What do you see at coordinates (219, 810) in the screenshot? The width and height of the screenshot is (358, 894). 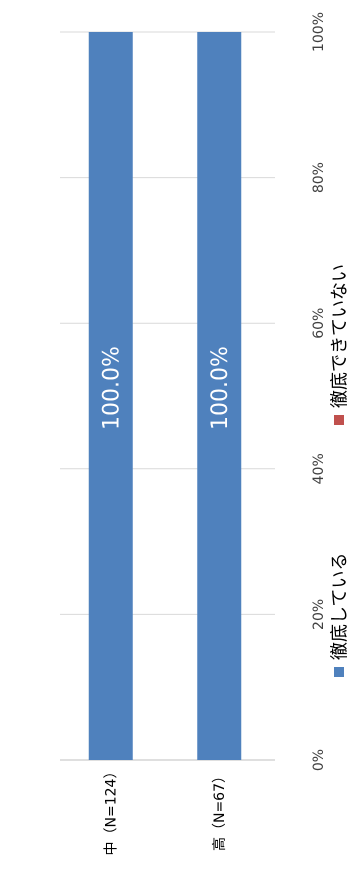 I see `category-label: 高（N=67）` at bounding box center [219, 810].